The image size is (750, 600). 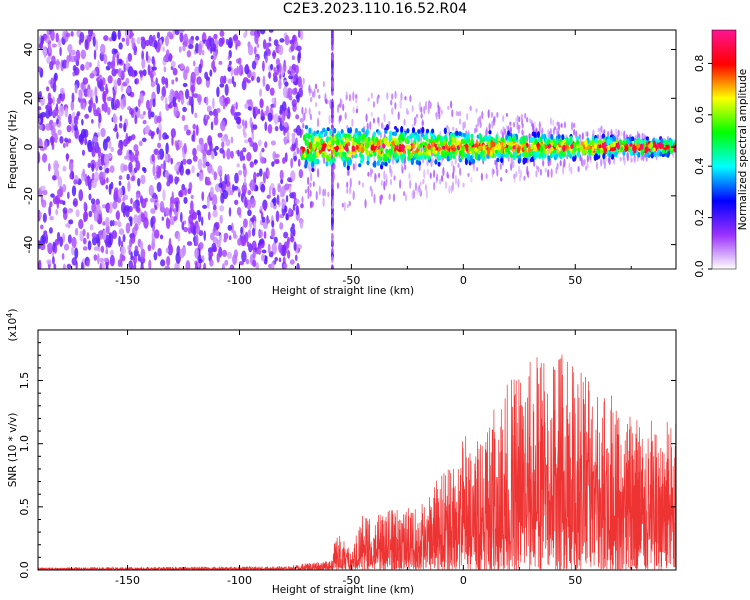 What do you see at coordinates (724, 149) in the screenshot?
I see `colorbar` at bounding box center [724, 149].